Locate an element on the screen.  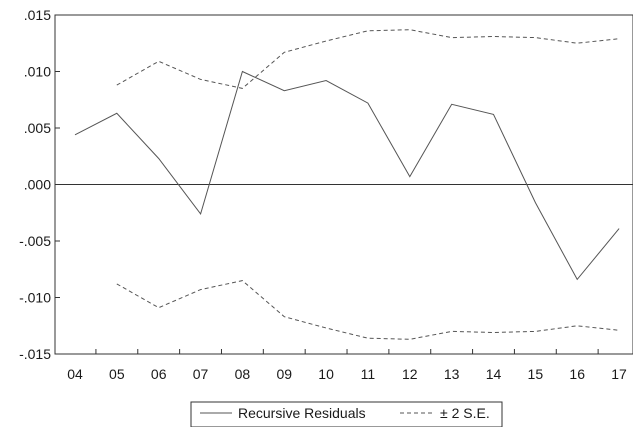
upper-se-band-line is located at coordinates (368, 59).